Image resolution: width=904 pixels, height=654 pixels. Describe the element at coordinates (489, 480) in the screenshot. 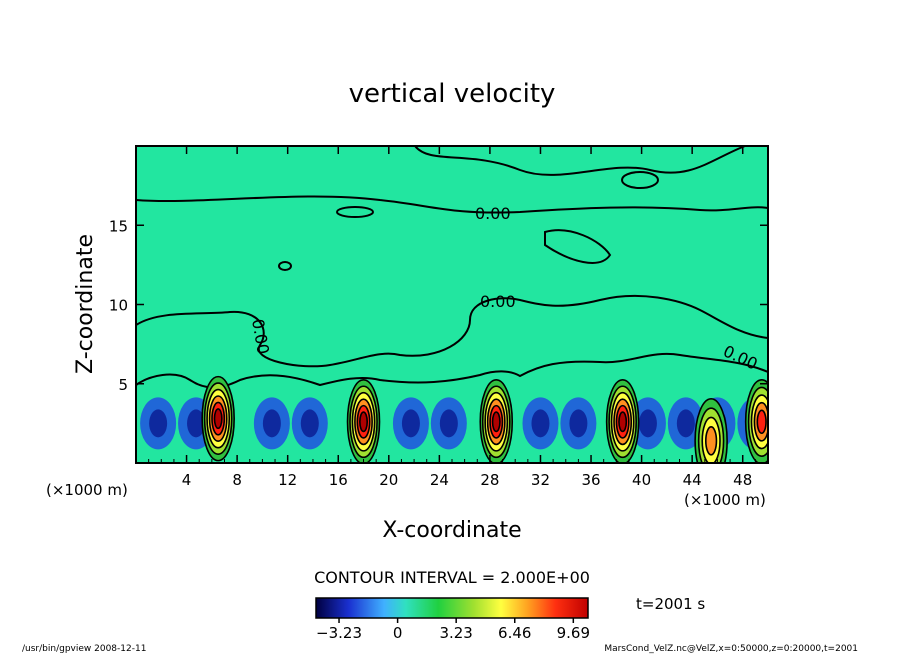

I see `x-tick-label: 28` at that location.